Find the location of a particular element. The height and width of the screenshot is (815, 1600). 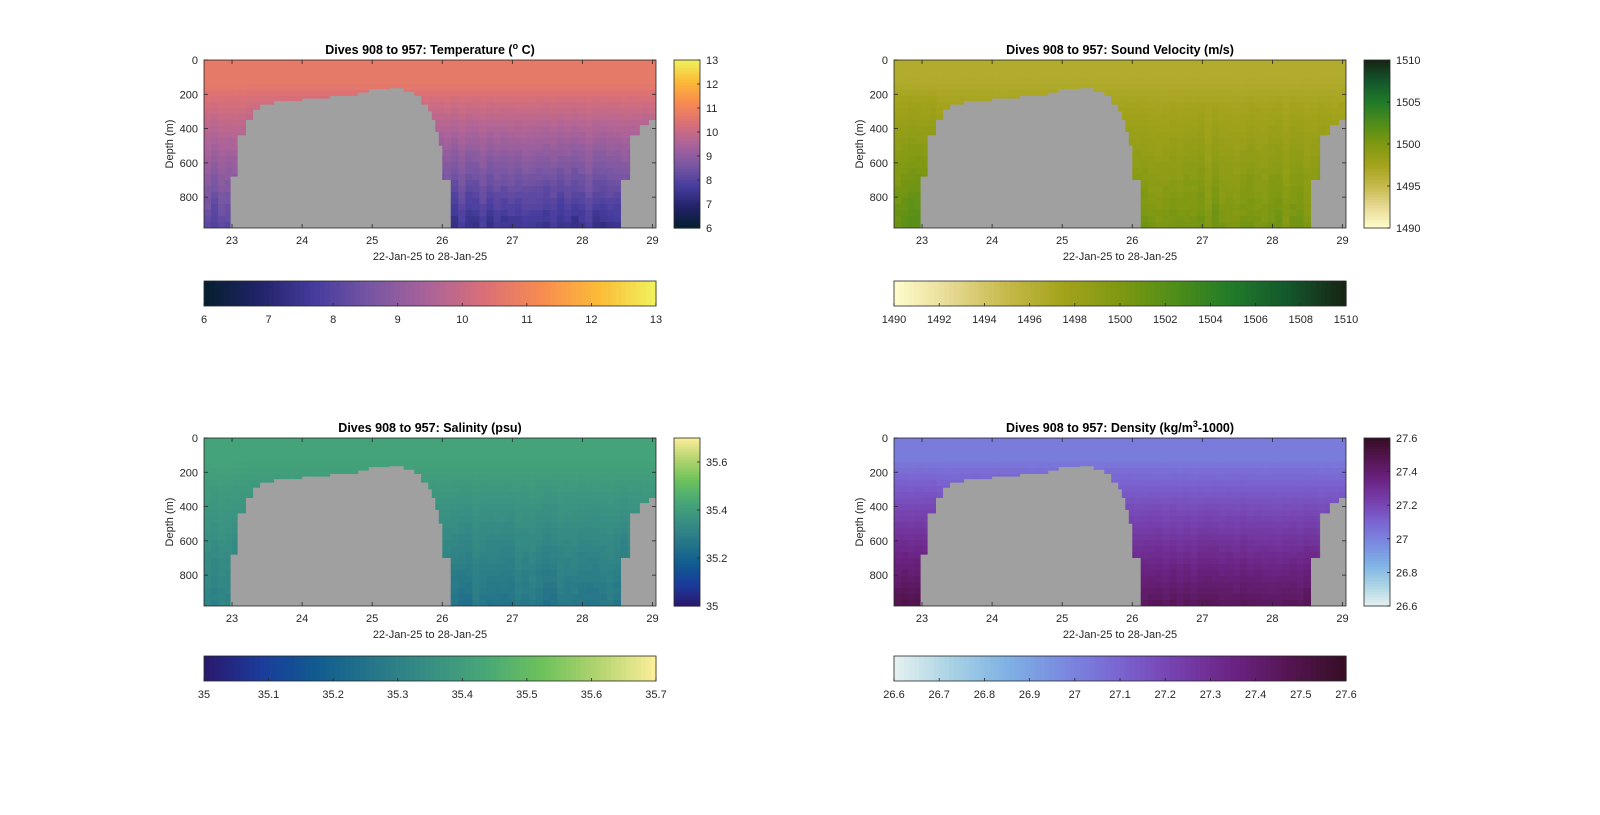

colorbar-tick-label: 6 is located at coordinates (709, 229).